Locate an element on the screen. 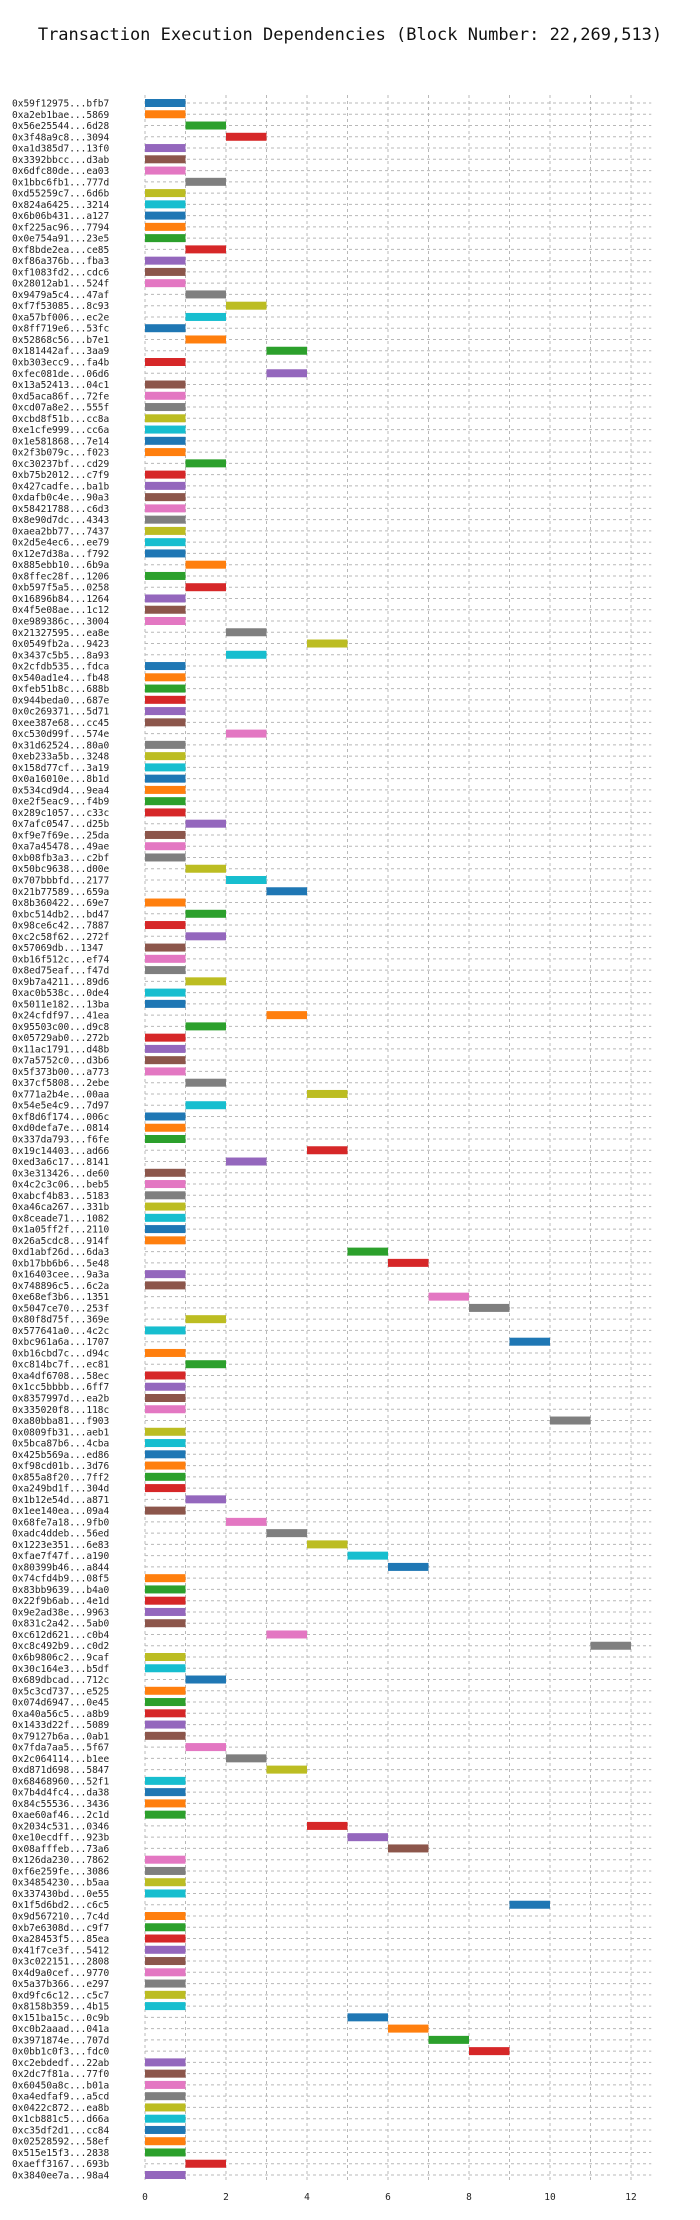  y-tick-label: 0x8158b359...4b15 is located at coordinates (60, 2007).